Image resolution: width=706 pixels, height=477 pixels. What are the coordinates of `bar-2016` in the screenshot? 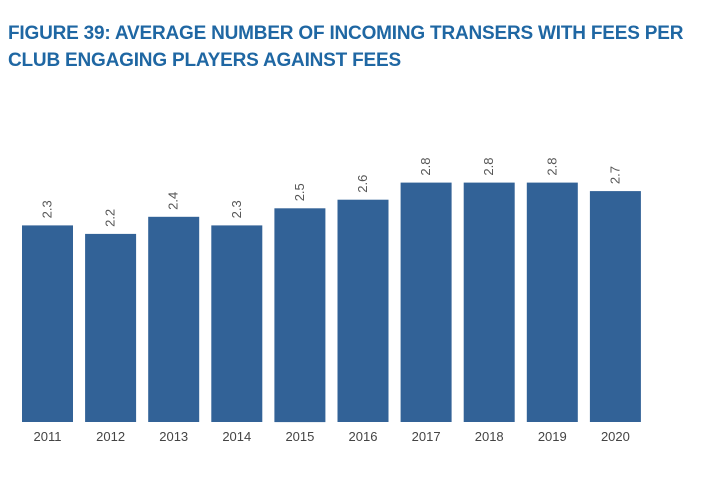 It's located at (363, 310).